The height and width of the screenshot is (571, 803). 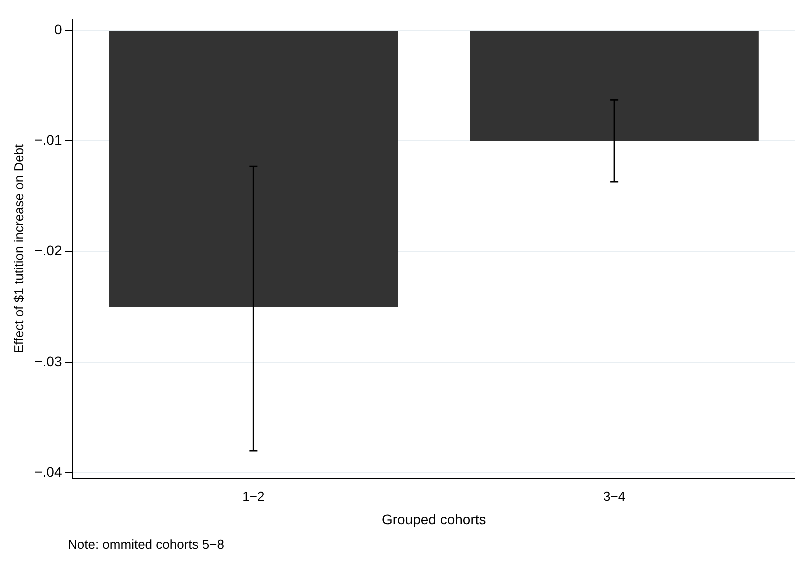 What do you see at coordinates (48, 361) in the screenshot?
I see `y-tick-label: −.03` at bounding box center [48, 361].